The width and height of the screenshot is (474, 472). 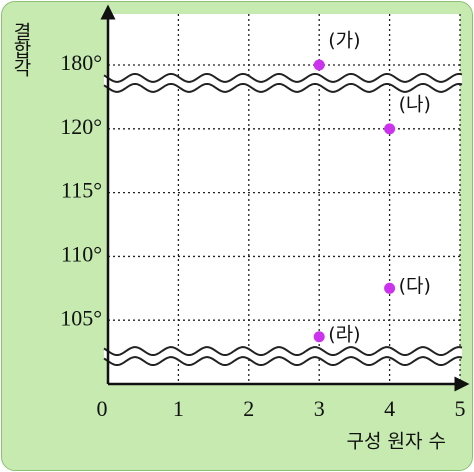 I want to click on y-axis-label: 결합각, so click(x=21, y=49).